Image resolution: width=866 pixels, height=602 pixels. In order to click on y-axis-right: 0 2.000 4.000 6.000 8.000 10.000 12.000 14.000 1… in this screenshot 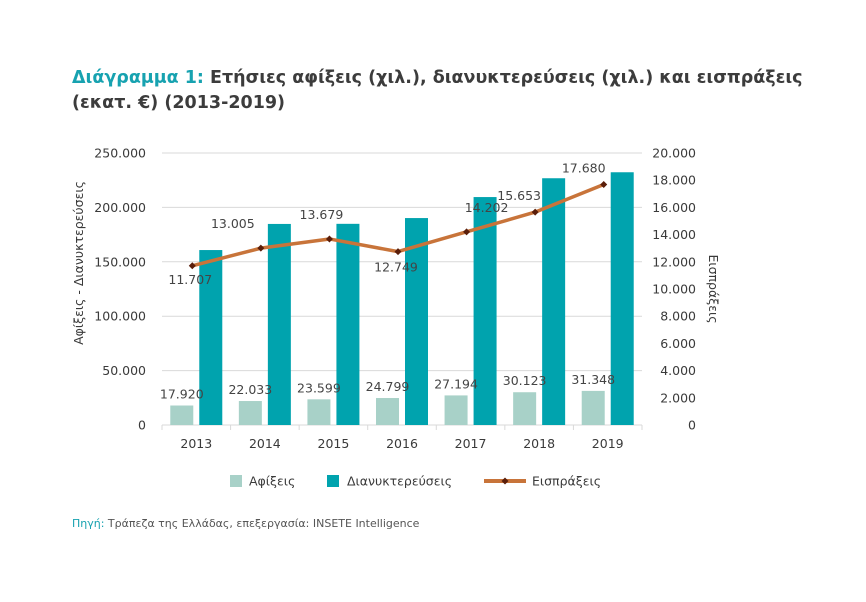, I will do `click(674, 289)`.